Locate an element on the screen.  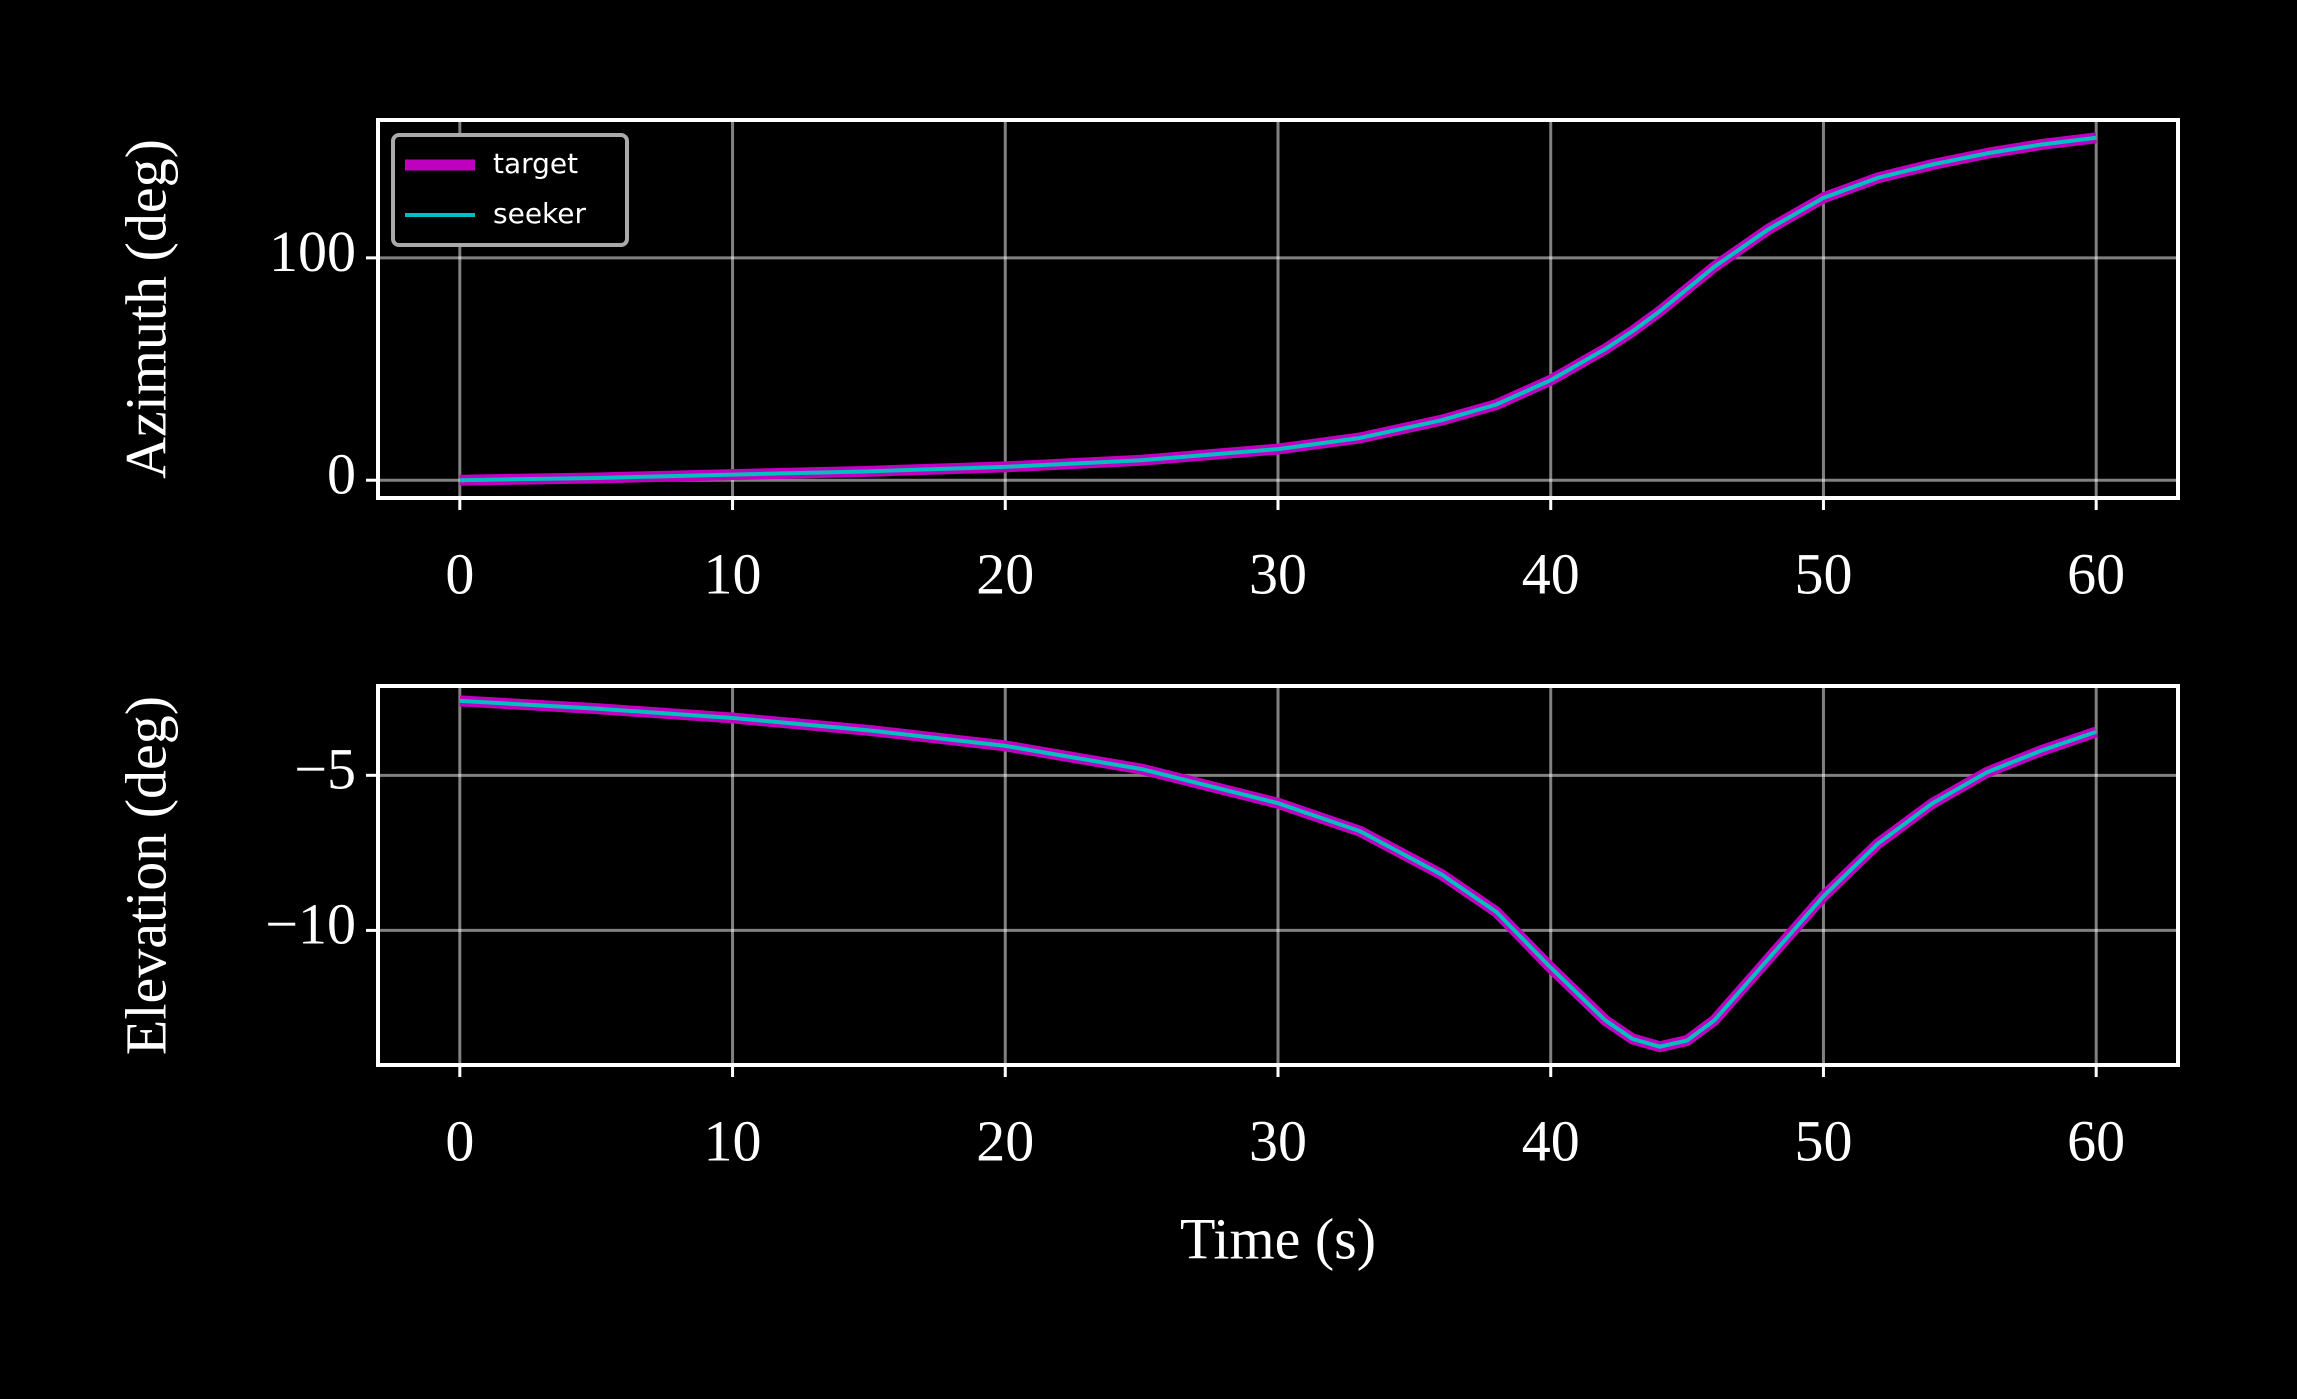
y-axis-label: Azimuth (deg) is located at coordinates (145, 309).